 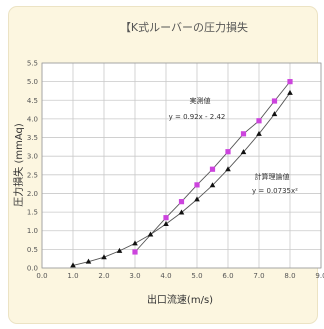 I want to click on x-axis-label: 出口流速(m/s), so click(x=180, y=299).